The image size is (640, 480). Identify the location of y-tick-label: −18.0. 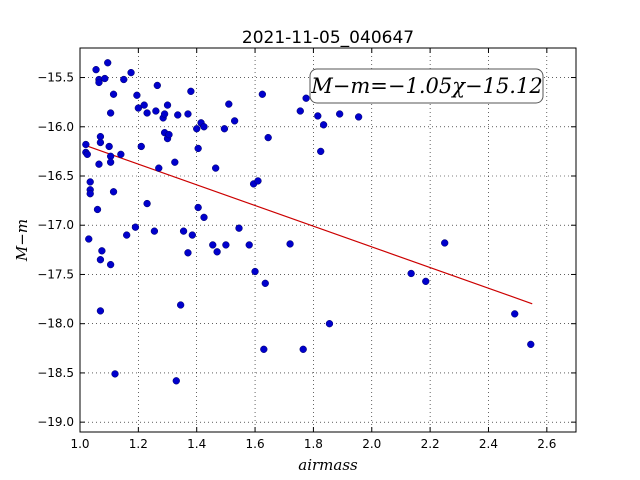
(55, 324).